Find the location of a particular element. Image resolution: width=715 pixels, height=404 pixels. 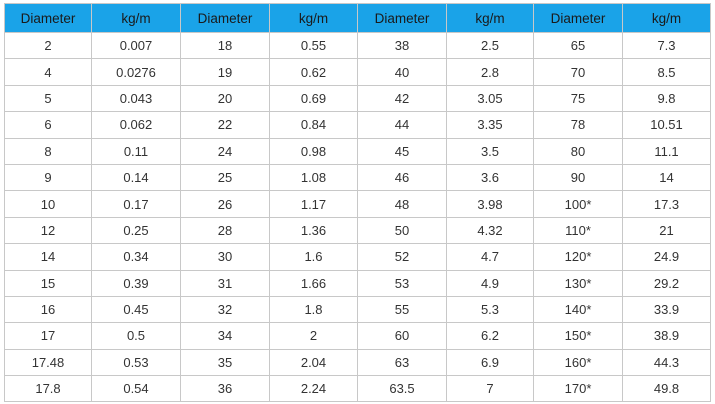

diameter-cell: 78 is located at coordinates (578, 125).